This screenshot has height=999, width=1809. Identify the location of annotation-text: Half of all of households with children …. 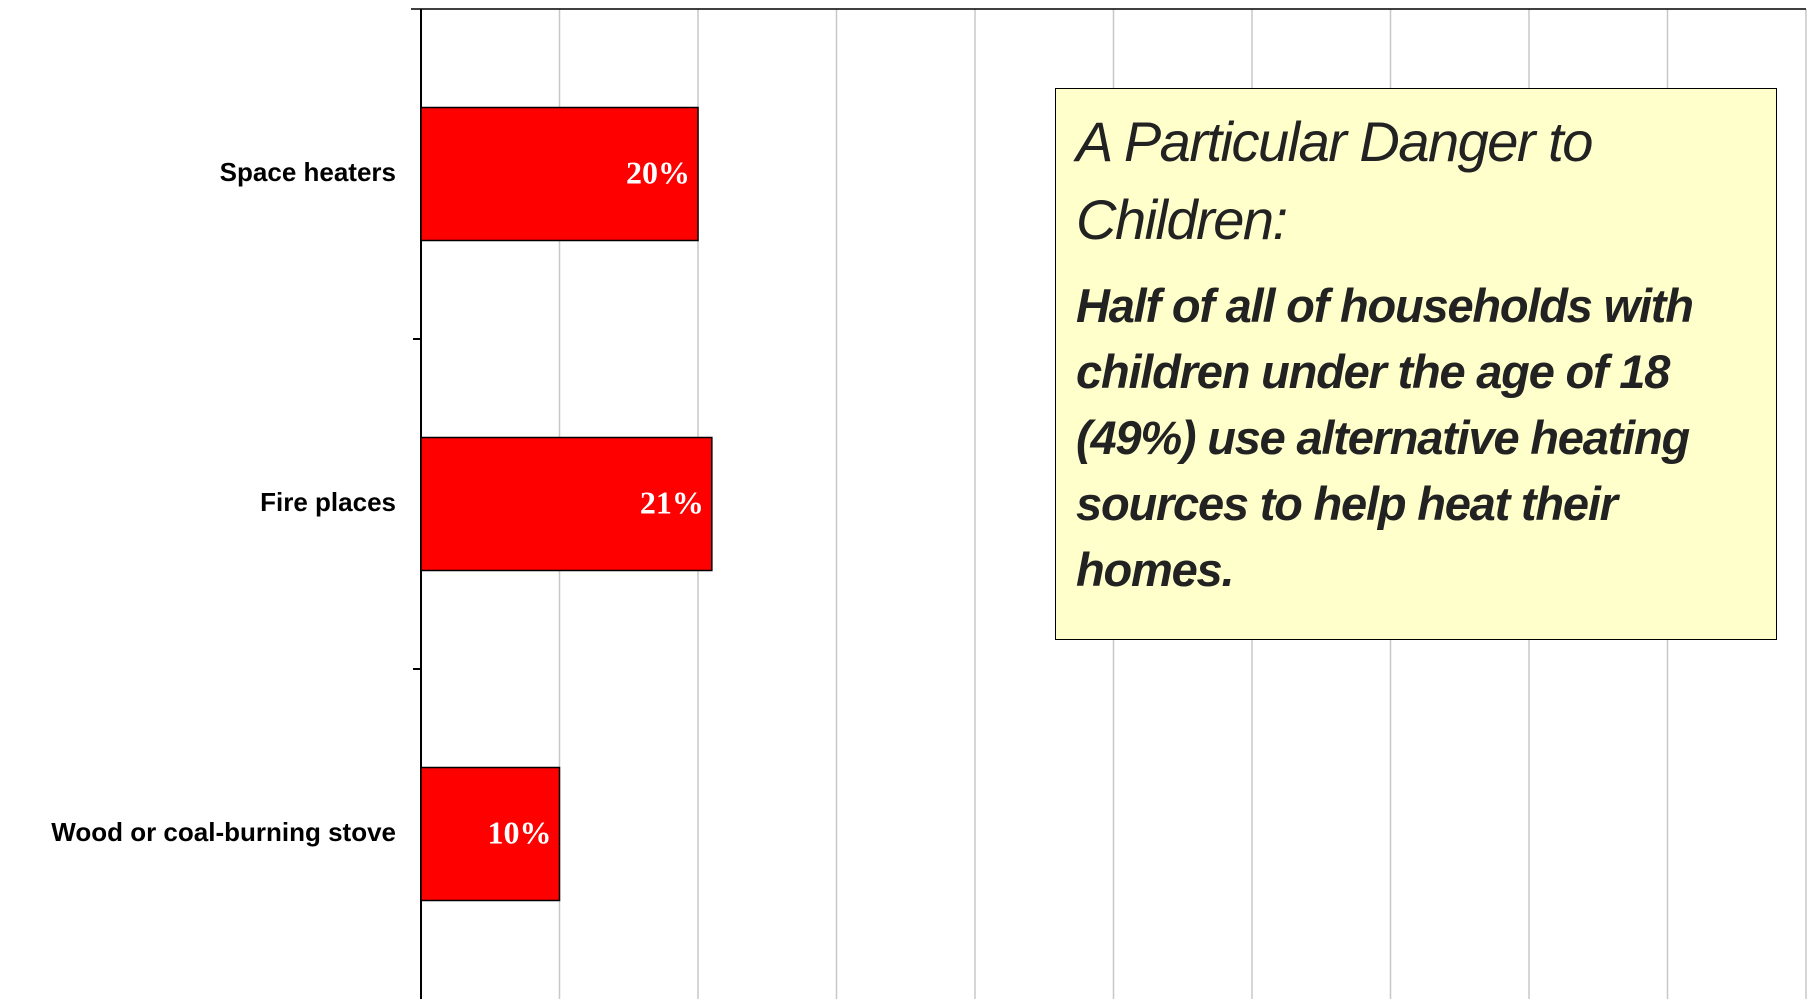
(1385, 437).